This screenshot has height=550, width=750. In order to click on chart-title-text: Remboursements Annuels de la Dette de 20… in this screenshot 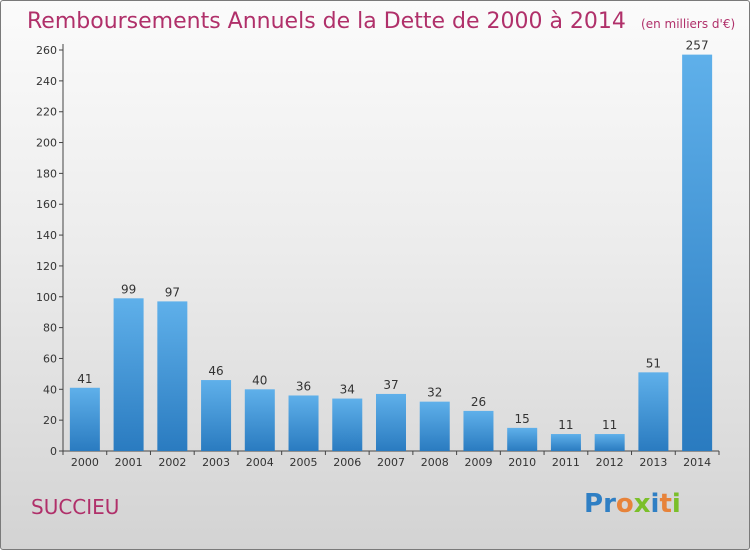, I will do `click(326, 21)`.